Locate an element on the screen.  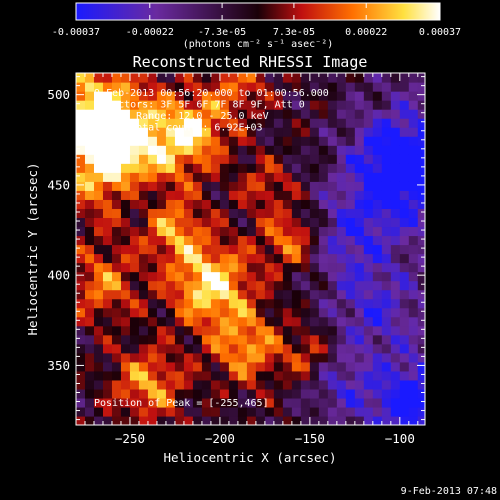
colorbar-unit-label: (photons cm⁻² s⁻¹ asec⁻²) is located at coordinates (258, 44).